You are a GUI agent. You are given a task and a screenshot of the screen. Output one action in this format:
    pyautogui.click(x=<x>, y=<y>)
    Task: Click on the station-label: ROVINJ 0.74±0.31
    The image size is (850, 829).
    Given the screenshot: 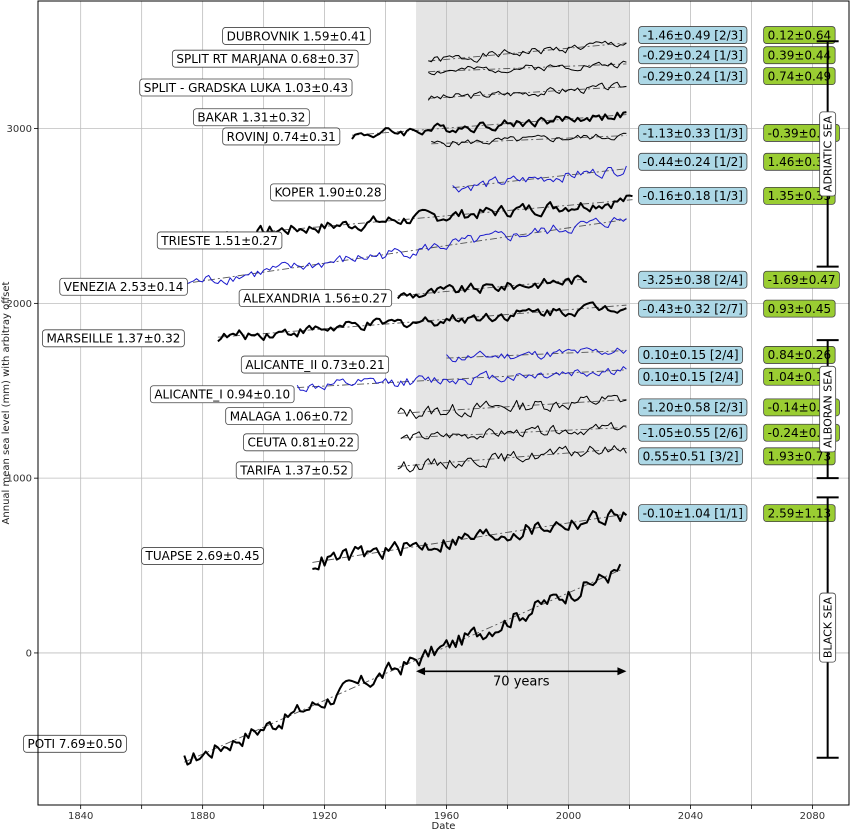 What is the action you would take?
    pyautogui.click(x=281, y=136)
    